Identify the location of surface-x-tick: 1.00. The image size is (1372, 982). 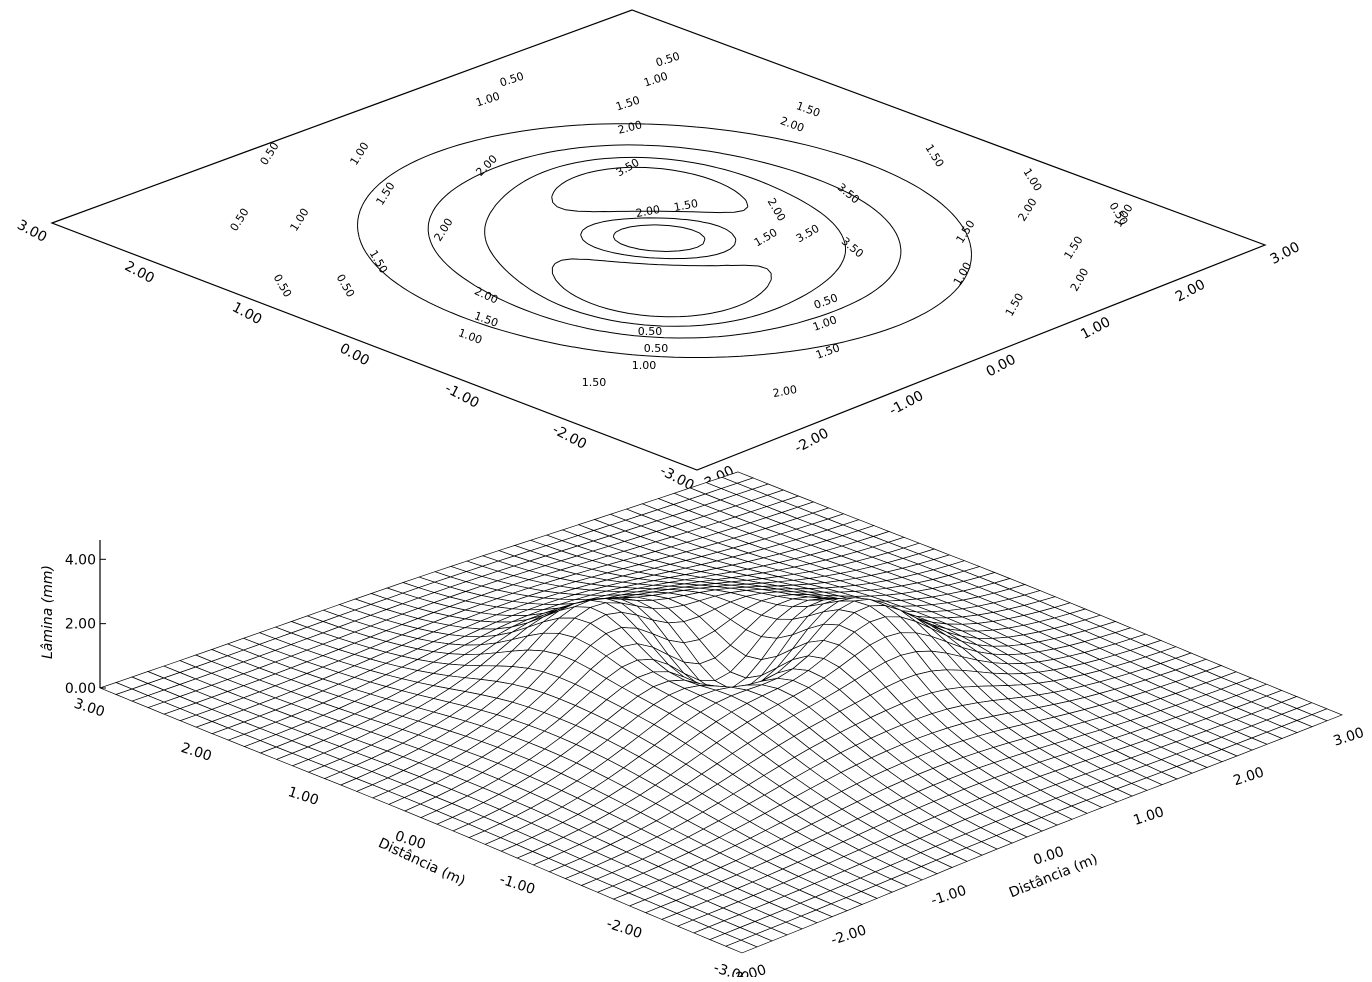
(303, 796).